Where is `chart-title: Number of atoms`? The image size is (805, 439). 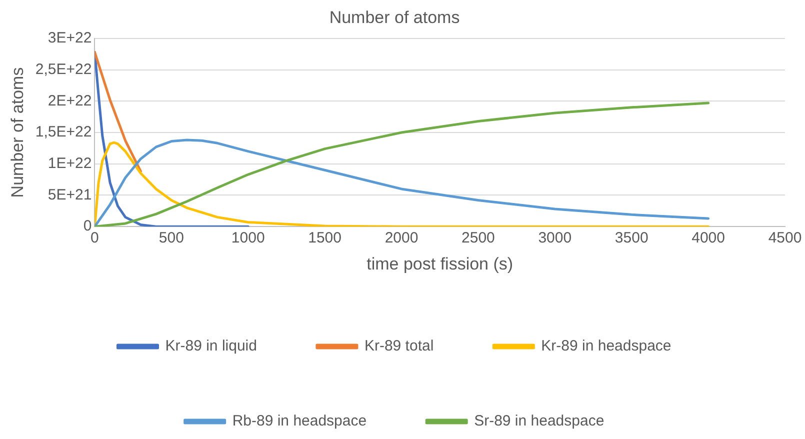
chart-title: Number of atoms is located at coordinates (394, 17).